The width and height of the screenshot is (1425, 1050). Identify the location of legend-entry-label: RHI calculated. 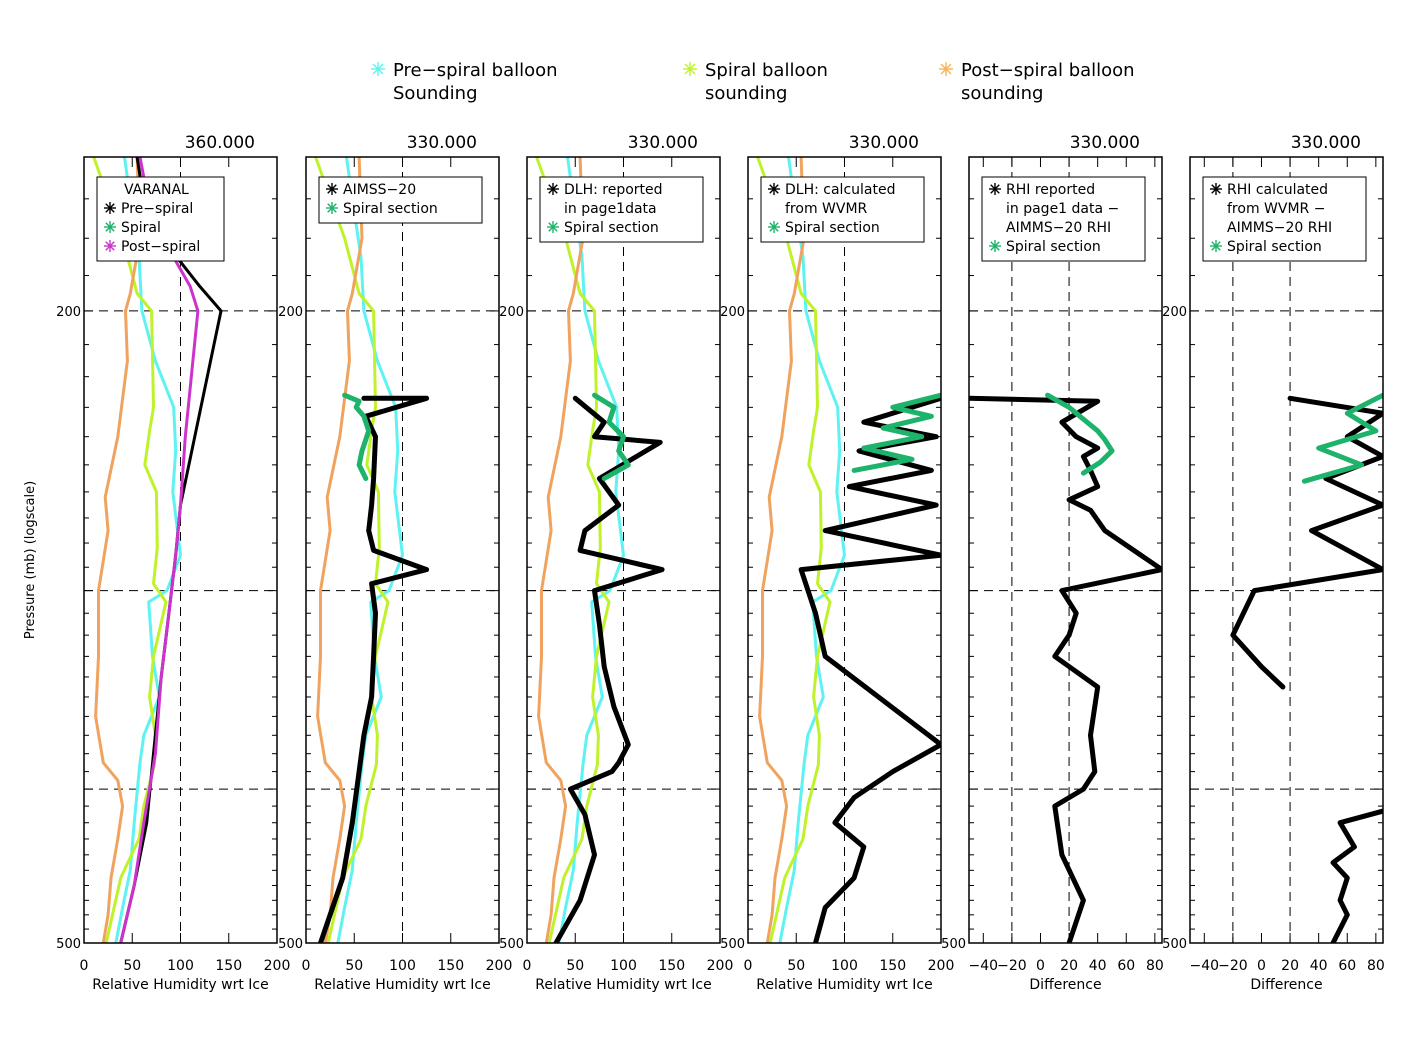
(1277, 190).